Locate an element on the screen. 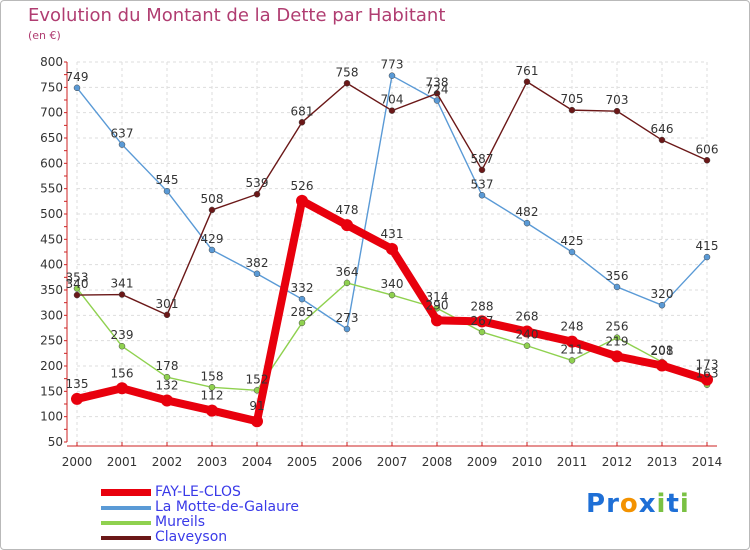 The image size is (750, 550). data-label: 478 is located at coordinates (347, 210).